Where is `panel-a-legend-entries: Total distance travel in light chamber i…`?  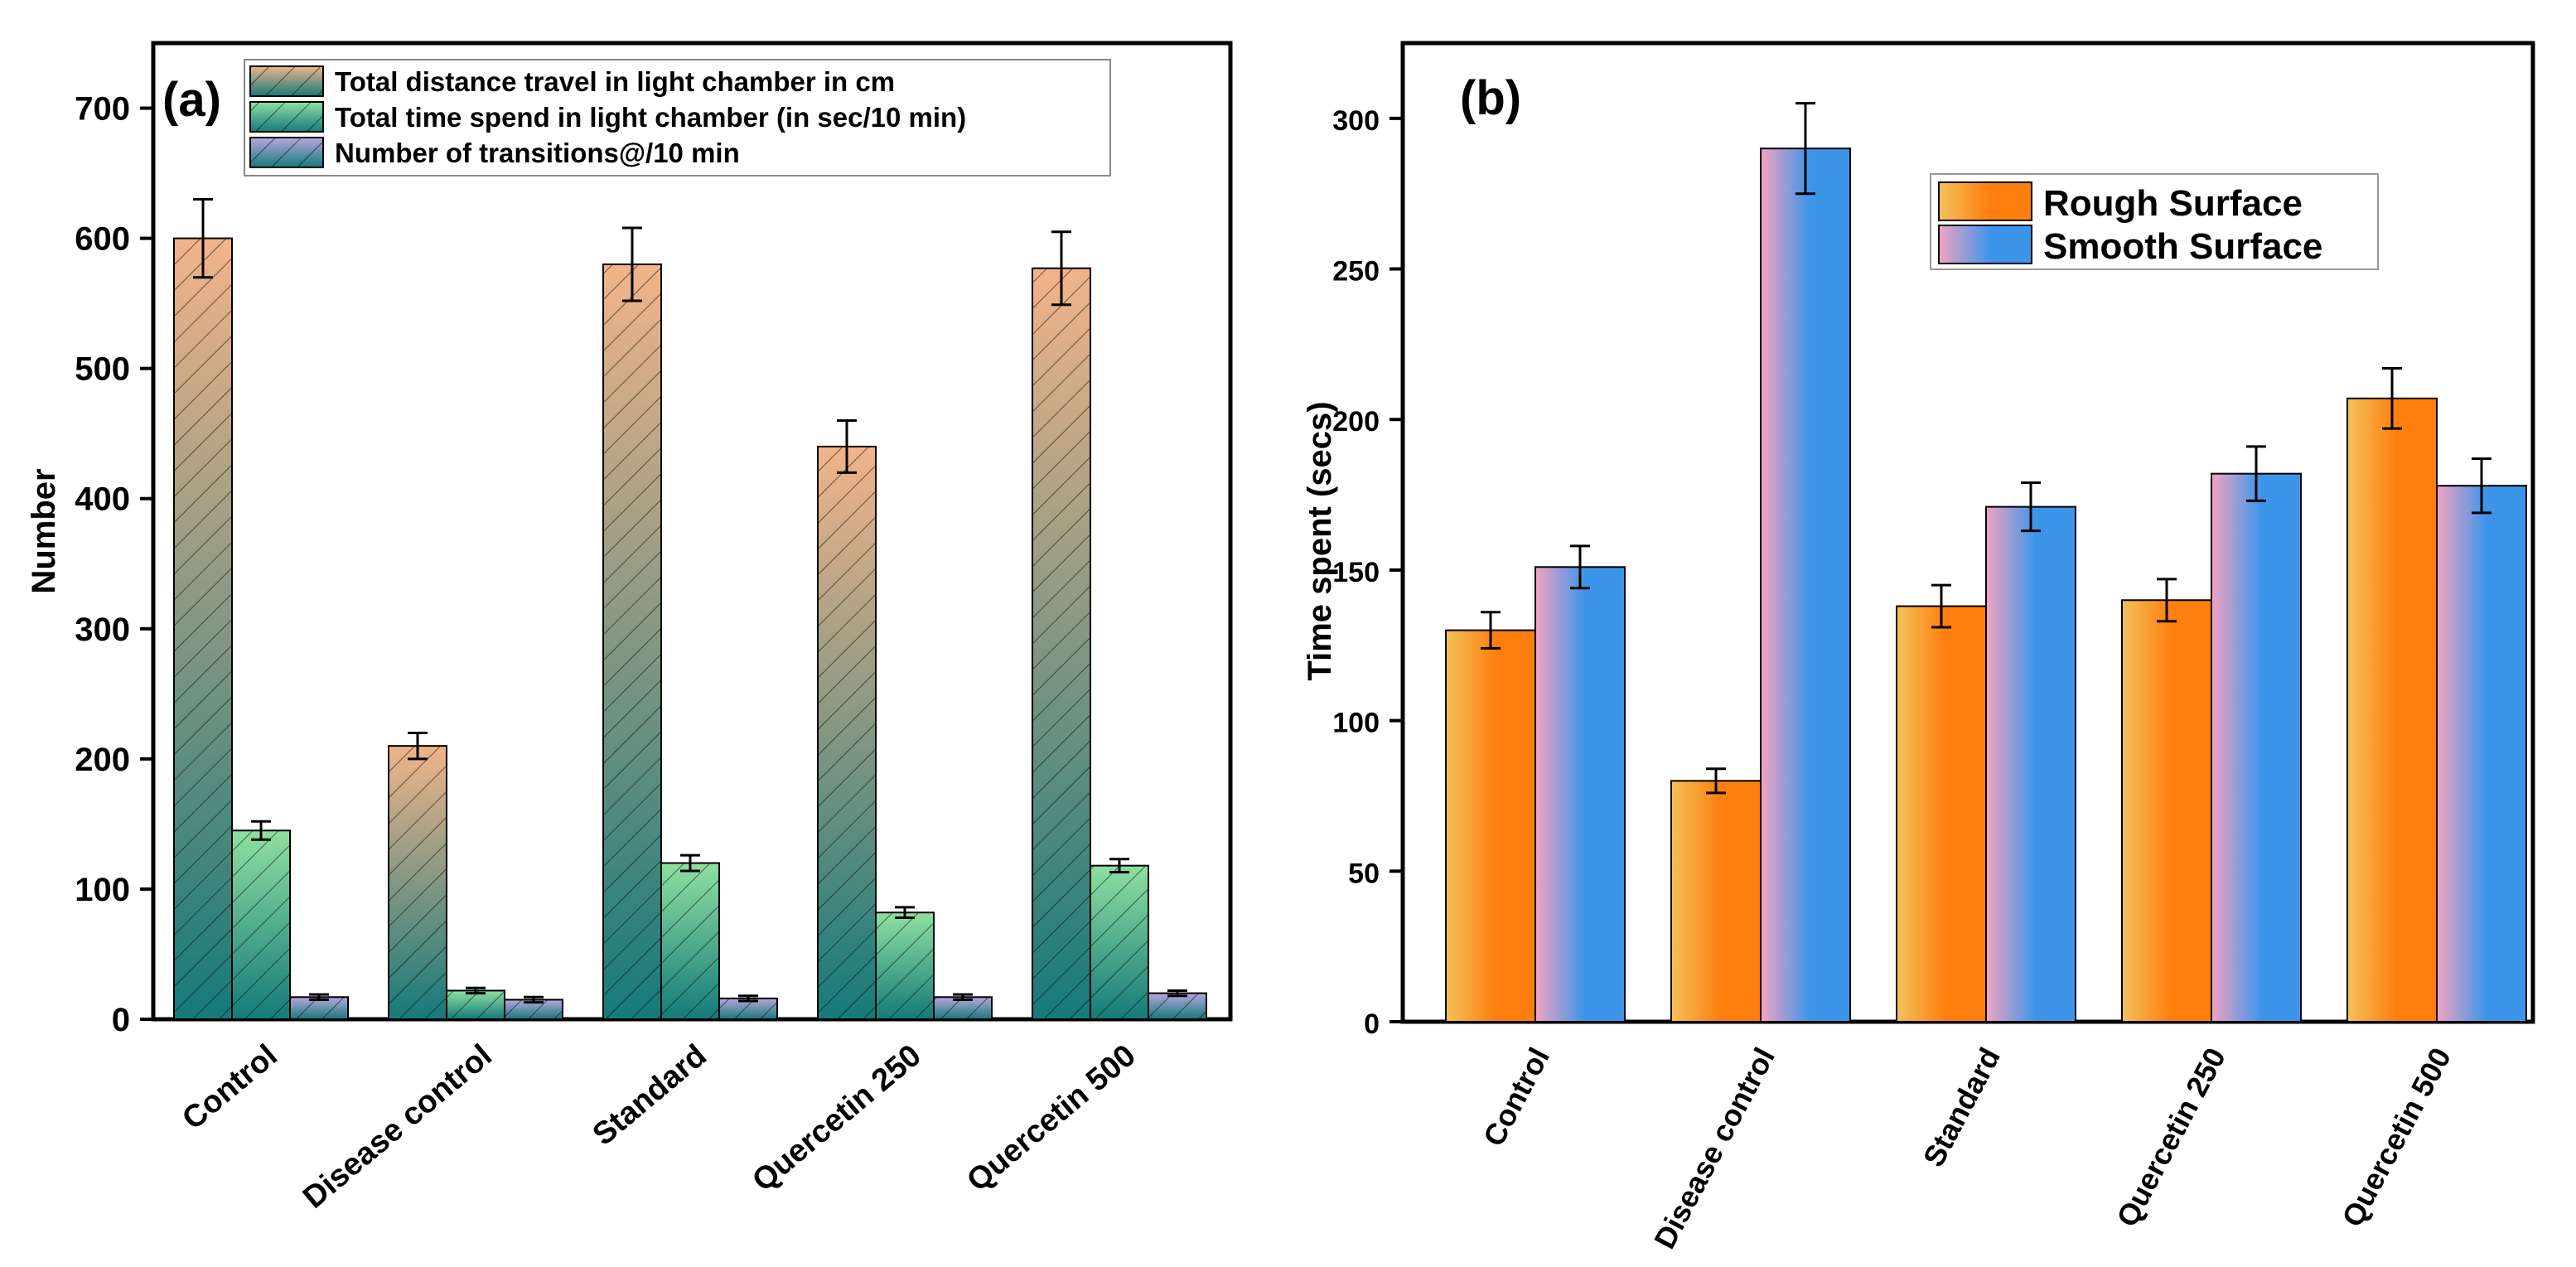 panel-a-legend-entries: Total distance travel in light chamber i… is located at coordinates (607, 117).